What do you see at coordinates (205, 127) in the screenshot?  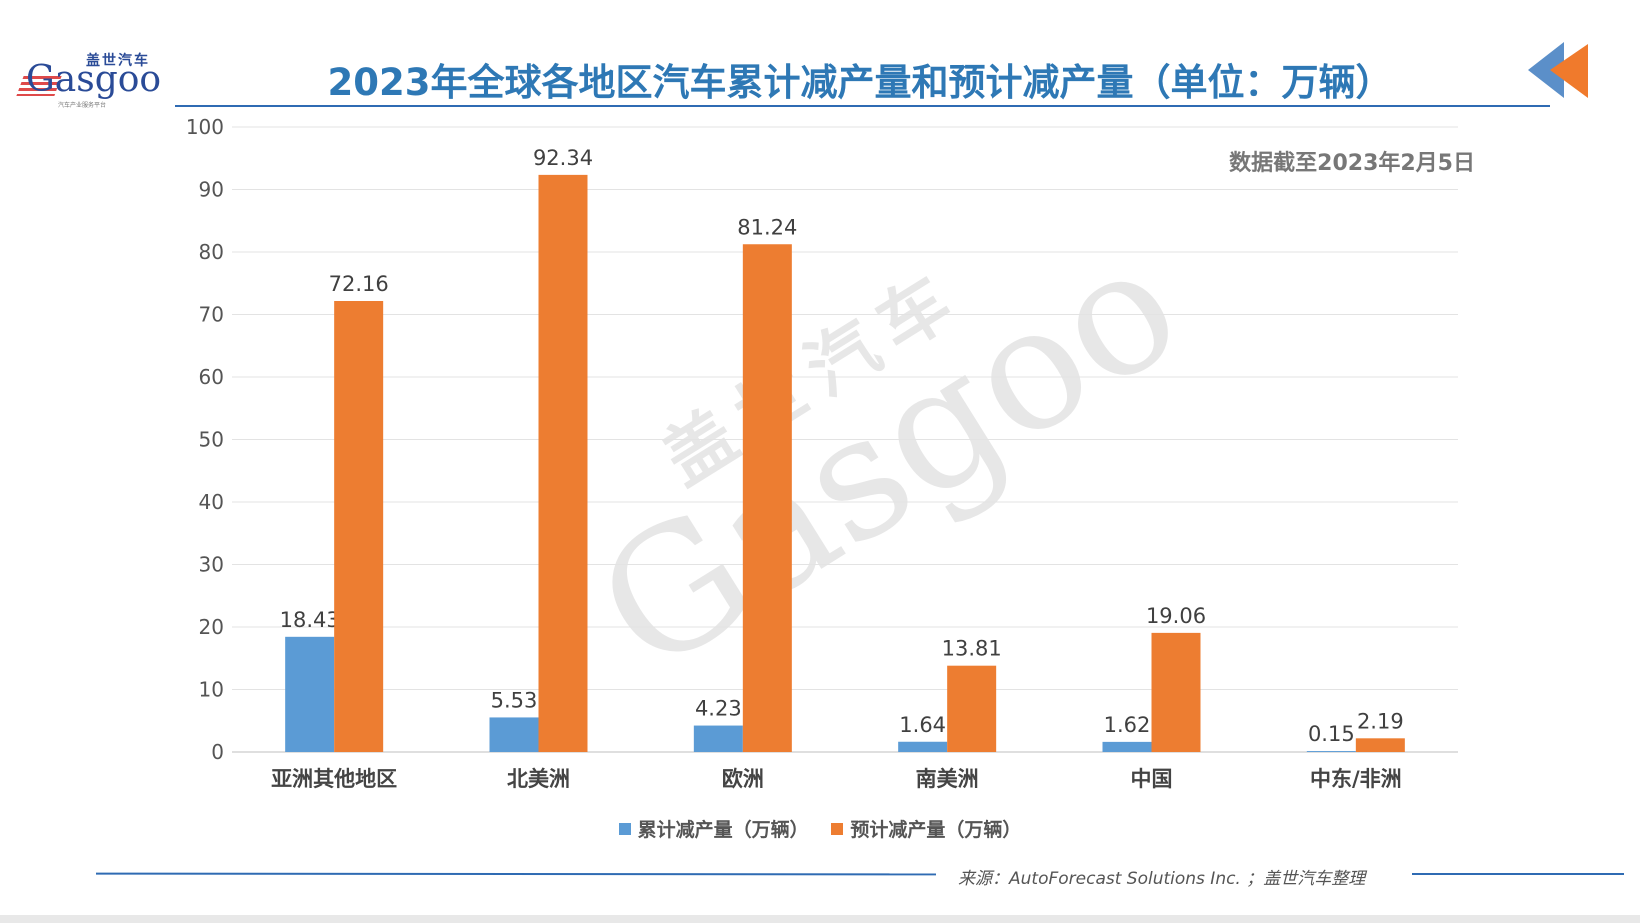 I see `y-tick-label: 100` at bounding box center [205, 127].